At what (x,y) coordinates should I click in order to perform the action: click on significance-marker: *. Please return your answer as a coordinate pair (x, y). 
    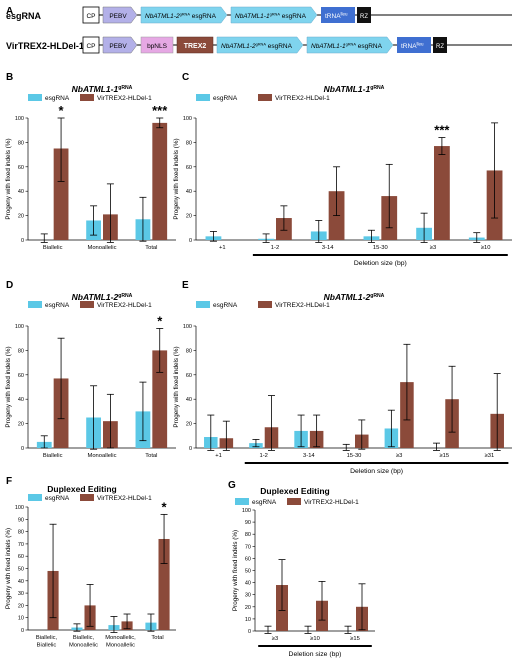
    Looking at the image, I should click on (165, 506).